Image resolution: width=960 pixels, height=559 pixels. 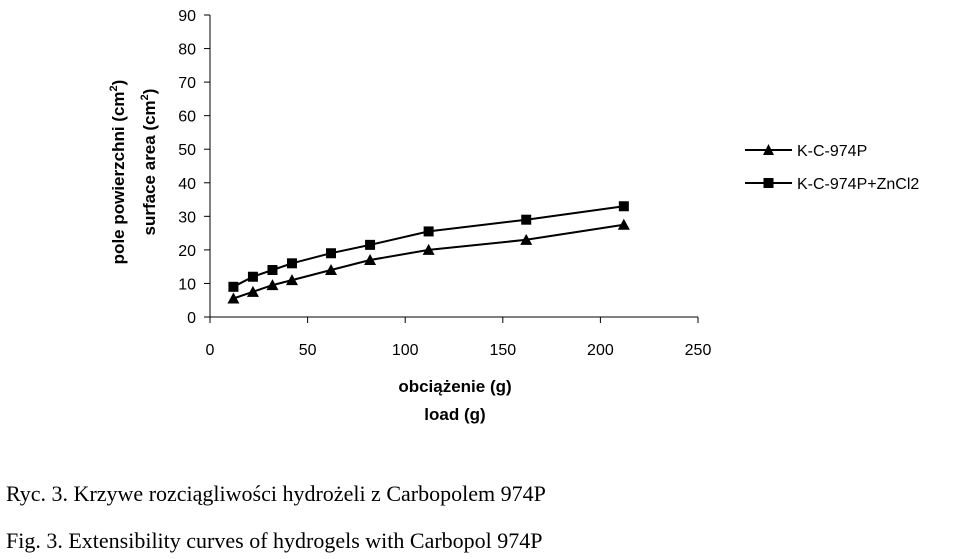 I want to click on y-axis-title-pl-close: ), so click(x=118, y=83).